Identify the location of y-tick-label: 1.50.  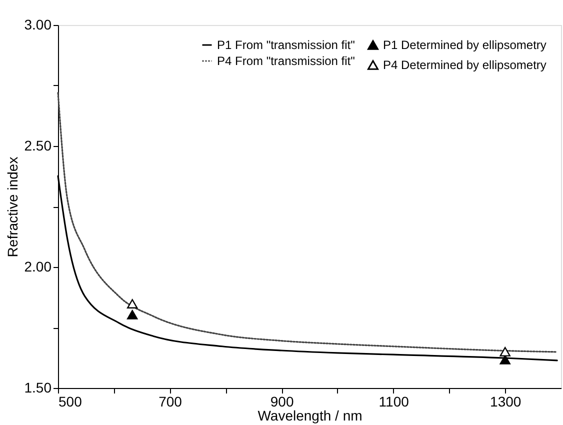
(38, 388).